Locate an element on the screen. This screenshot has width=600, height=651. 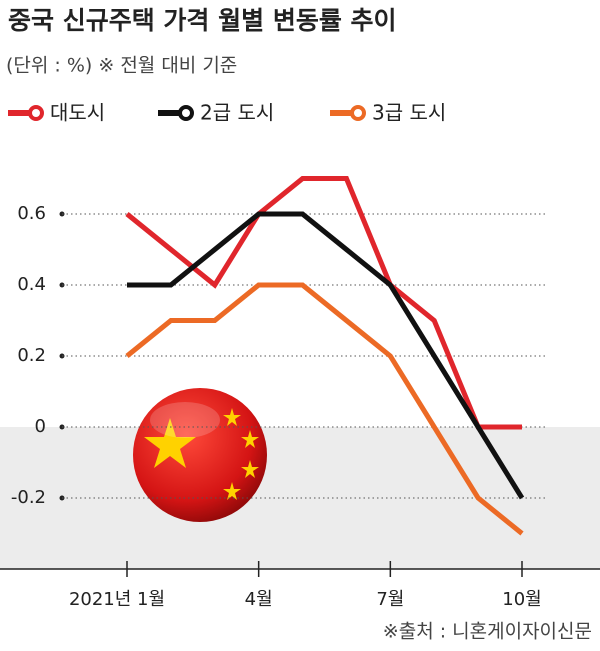
legend-label: 2급 도시 is located at coordinates (237, 113).